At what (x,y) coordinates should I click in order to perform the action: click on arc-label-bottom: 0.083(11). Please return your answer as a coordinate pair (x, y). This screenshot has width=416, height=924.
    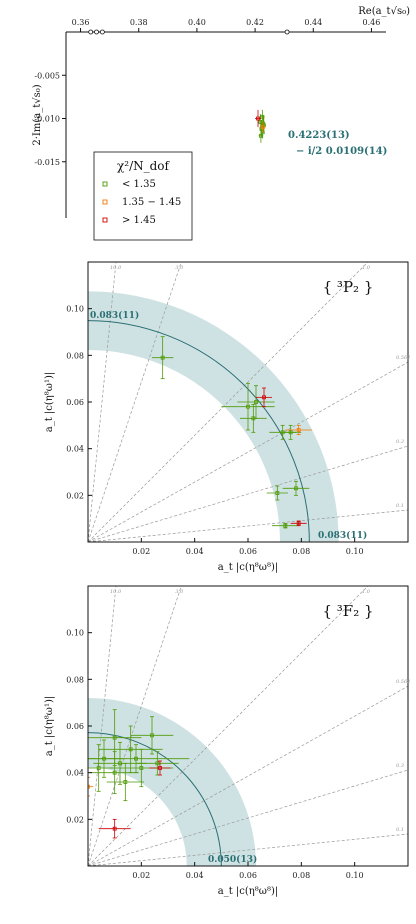
    Looking at the image, I should click on (342, 535).